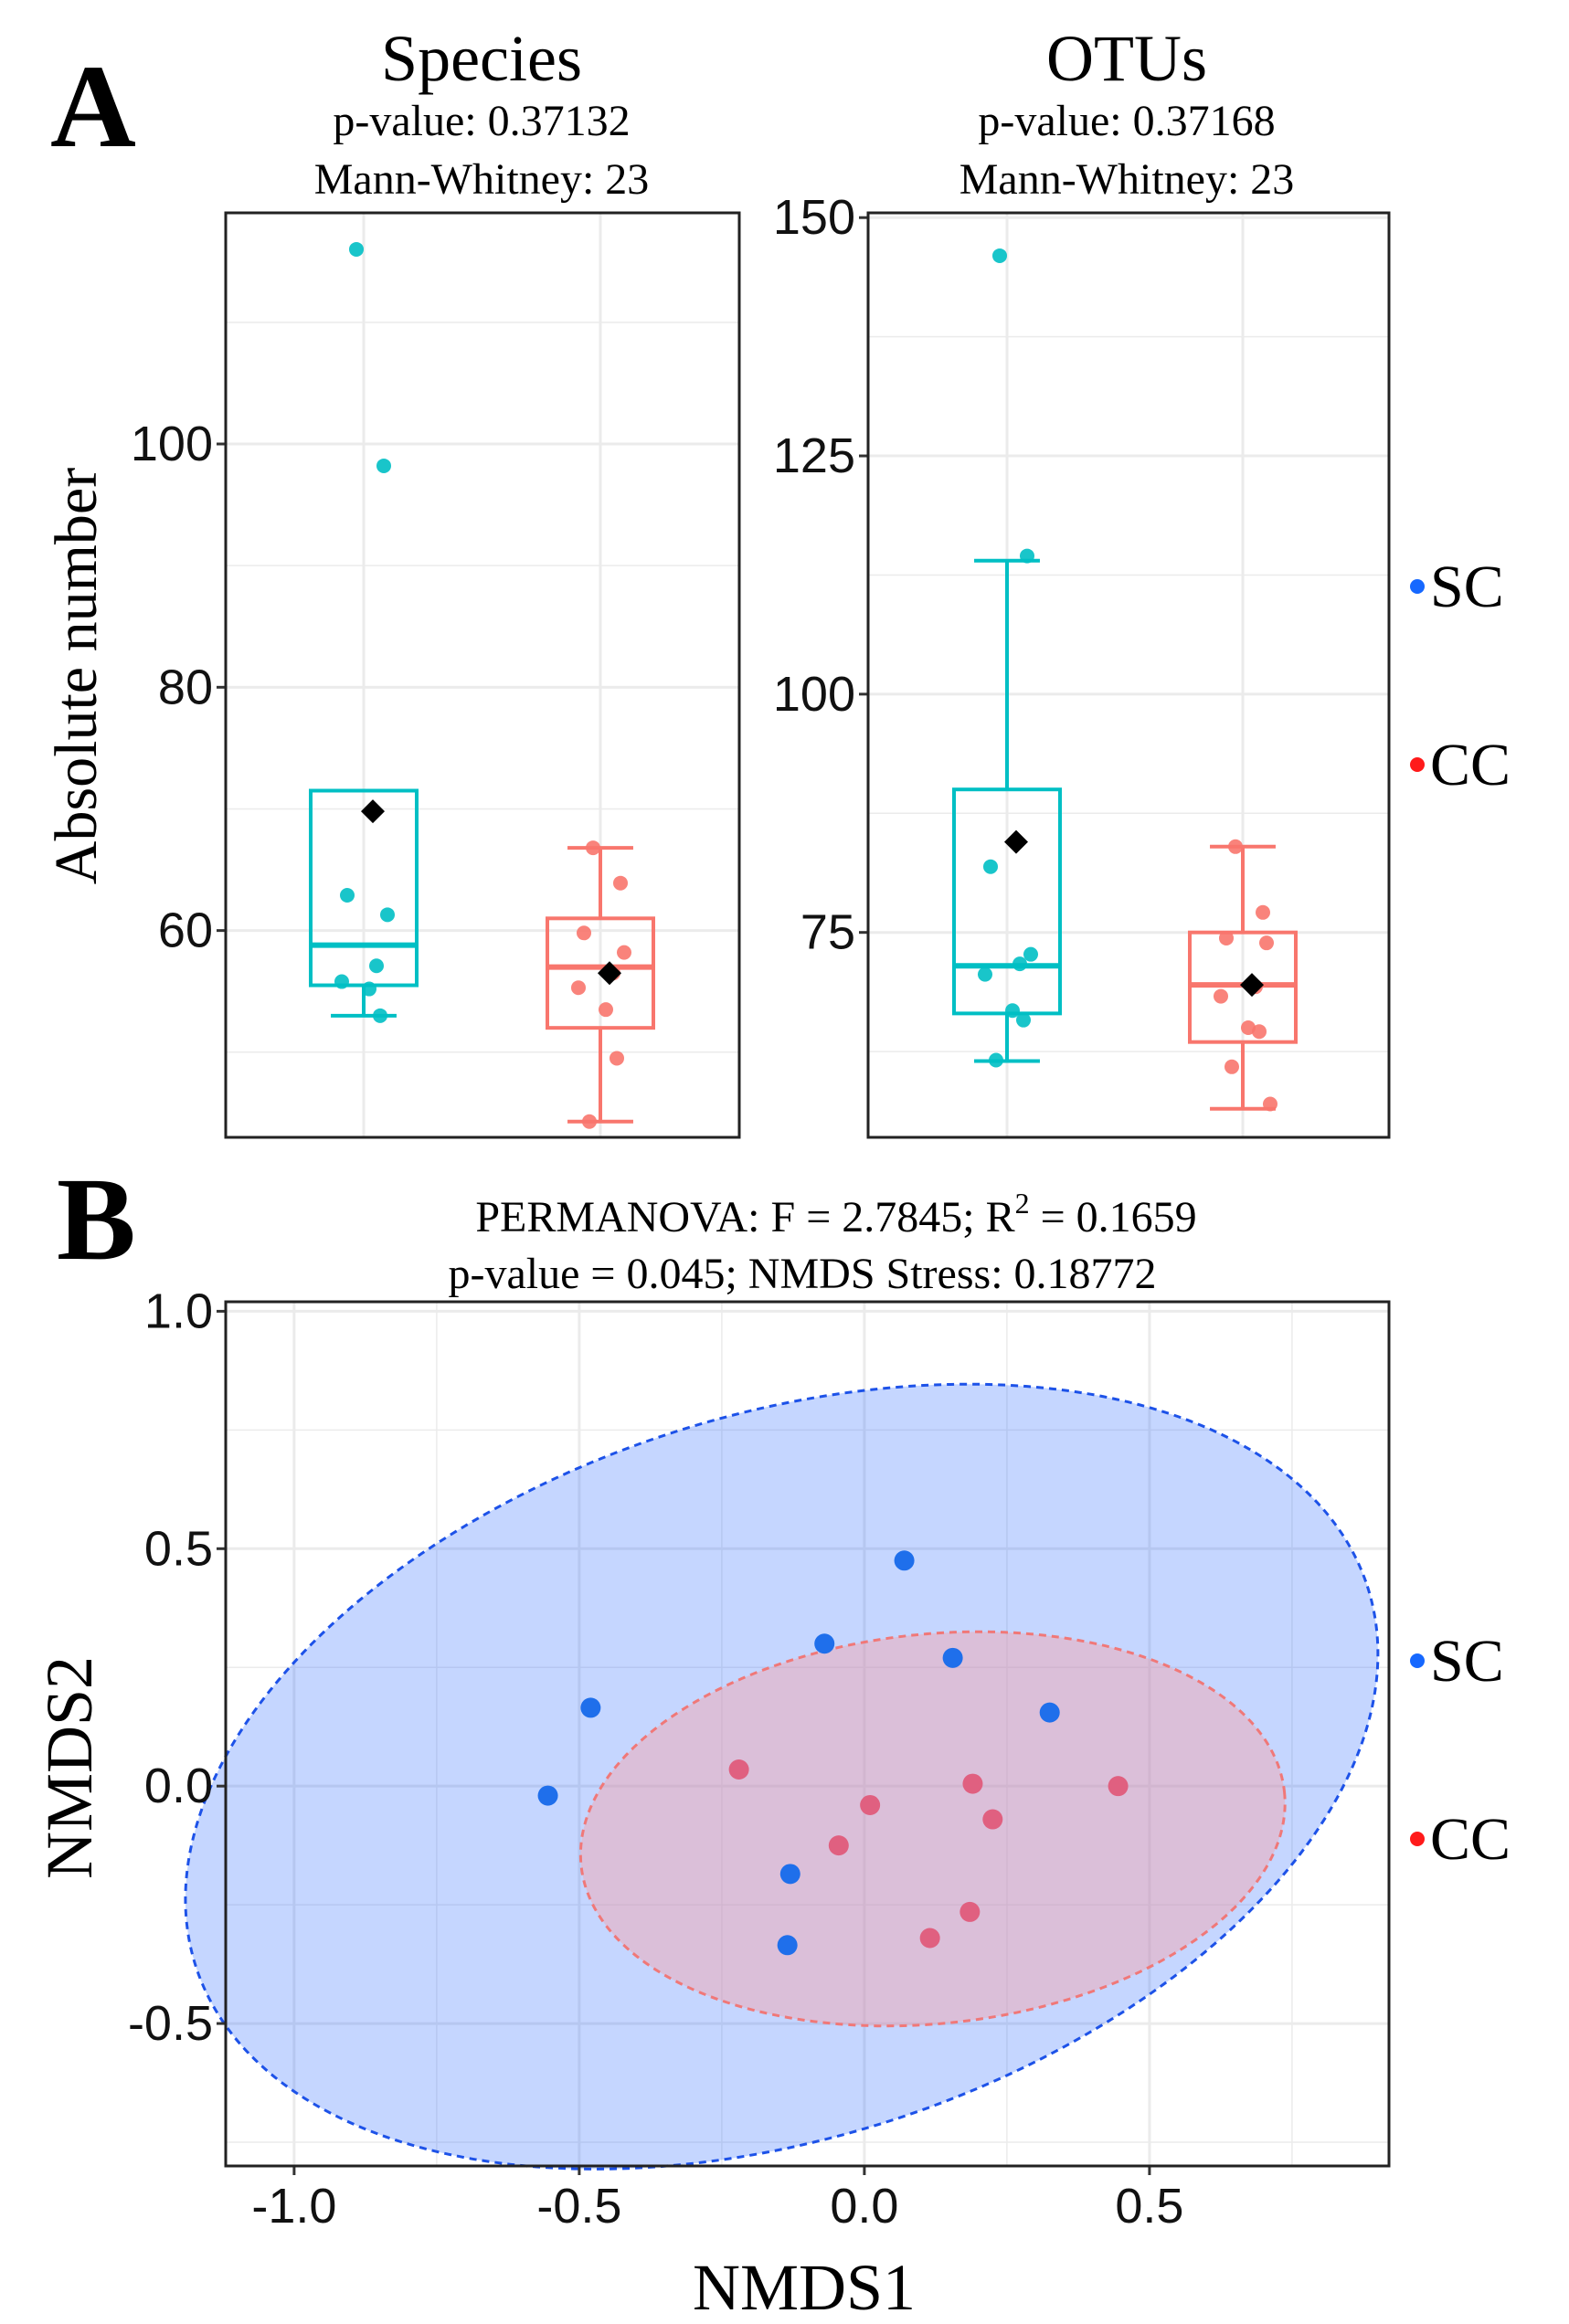 This screenshot has height=2324, width=1569. Describe the element at coordinates (1126, 121) in the screenshot. I see `otus-pvalue: p-value: 0.37168` at that location.